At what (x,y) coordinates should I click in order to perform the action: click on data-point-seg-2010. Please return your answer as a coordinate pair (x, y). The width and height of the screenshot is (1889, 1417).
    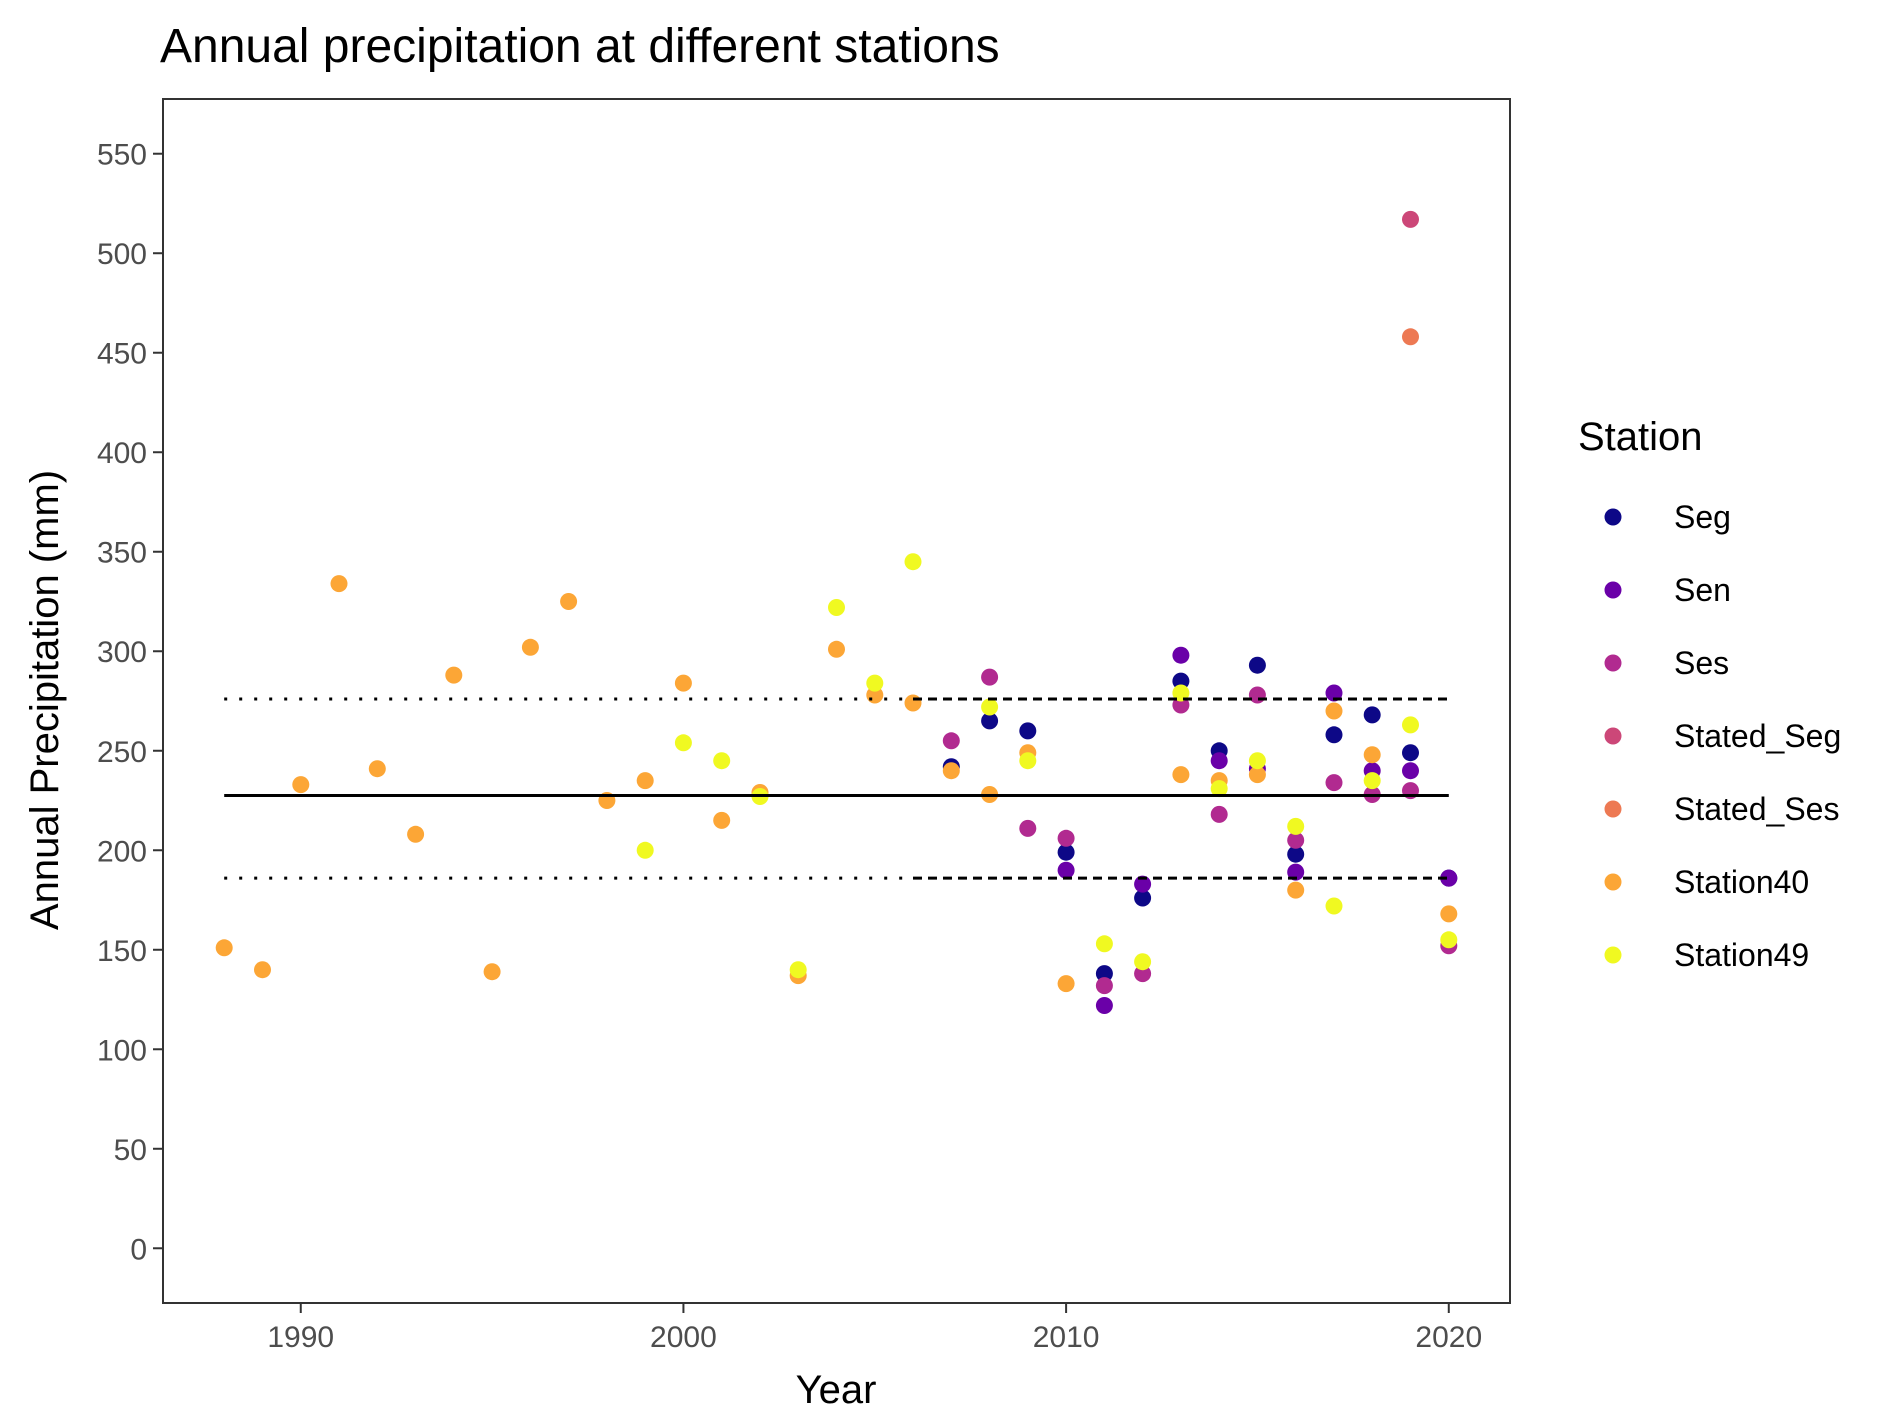
    Looking at the image, I should click on (1066, 852).